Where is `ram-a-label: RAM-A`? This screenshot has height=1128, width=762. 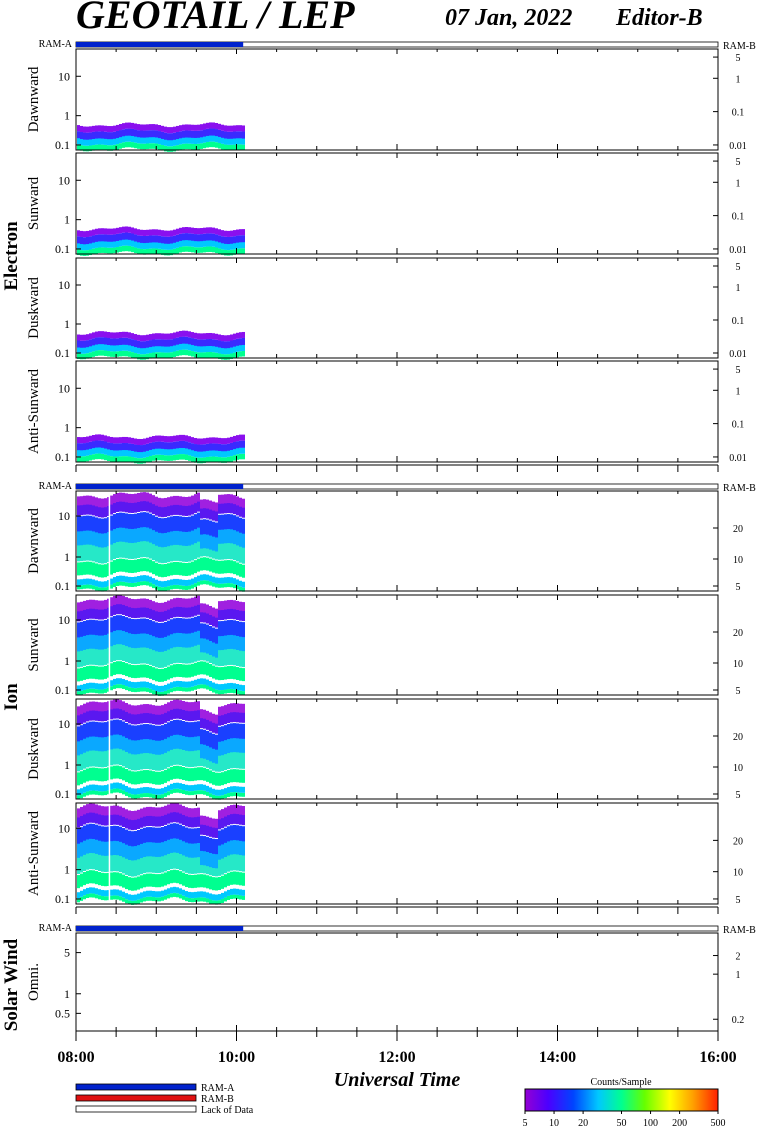
ram-a-label: RAM-A is located at coordinates (56, 44).